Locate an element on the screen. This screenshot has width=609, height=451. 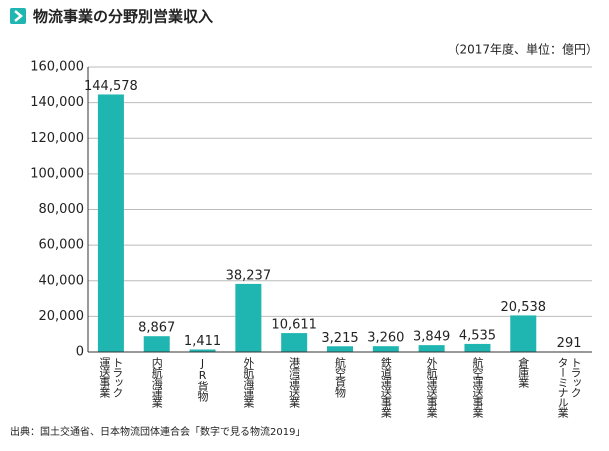
x-tick-label: 外航海運業 is located at coordinates (248, 382).